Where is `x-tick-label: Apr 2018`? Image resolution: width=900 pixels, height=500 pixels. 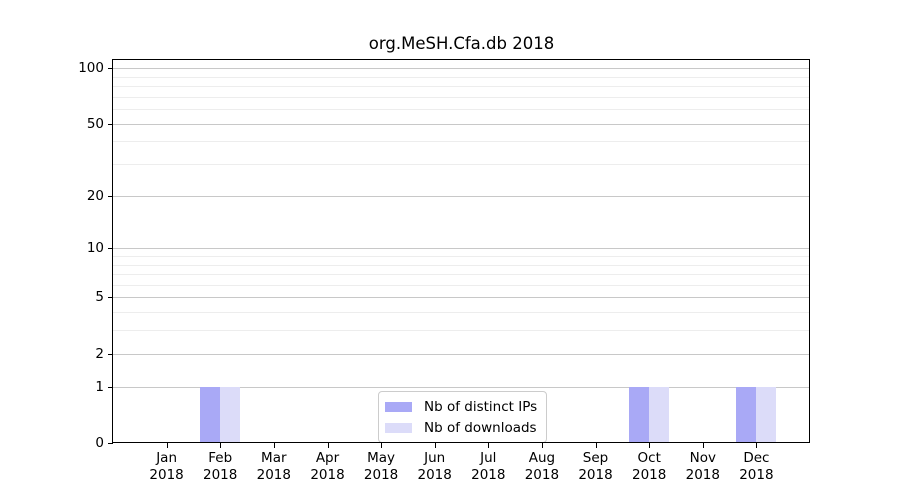 x-tick-label: Apr 2018 is located at coordinates (328, 467).